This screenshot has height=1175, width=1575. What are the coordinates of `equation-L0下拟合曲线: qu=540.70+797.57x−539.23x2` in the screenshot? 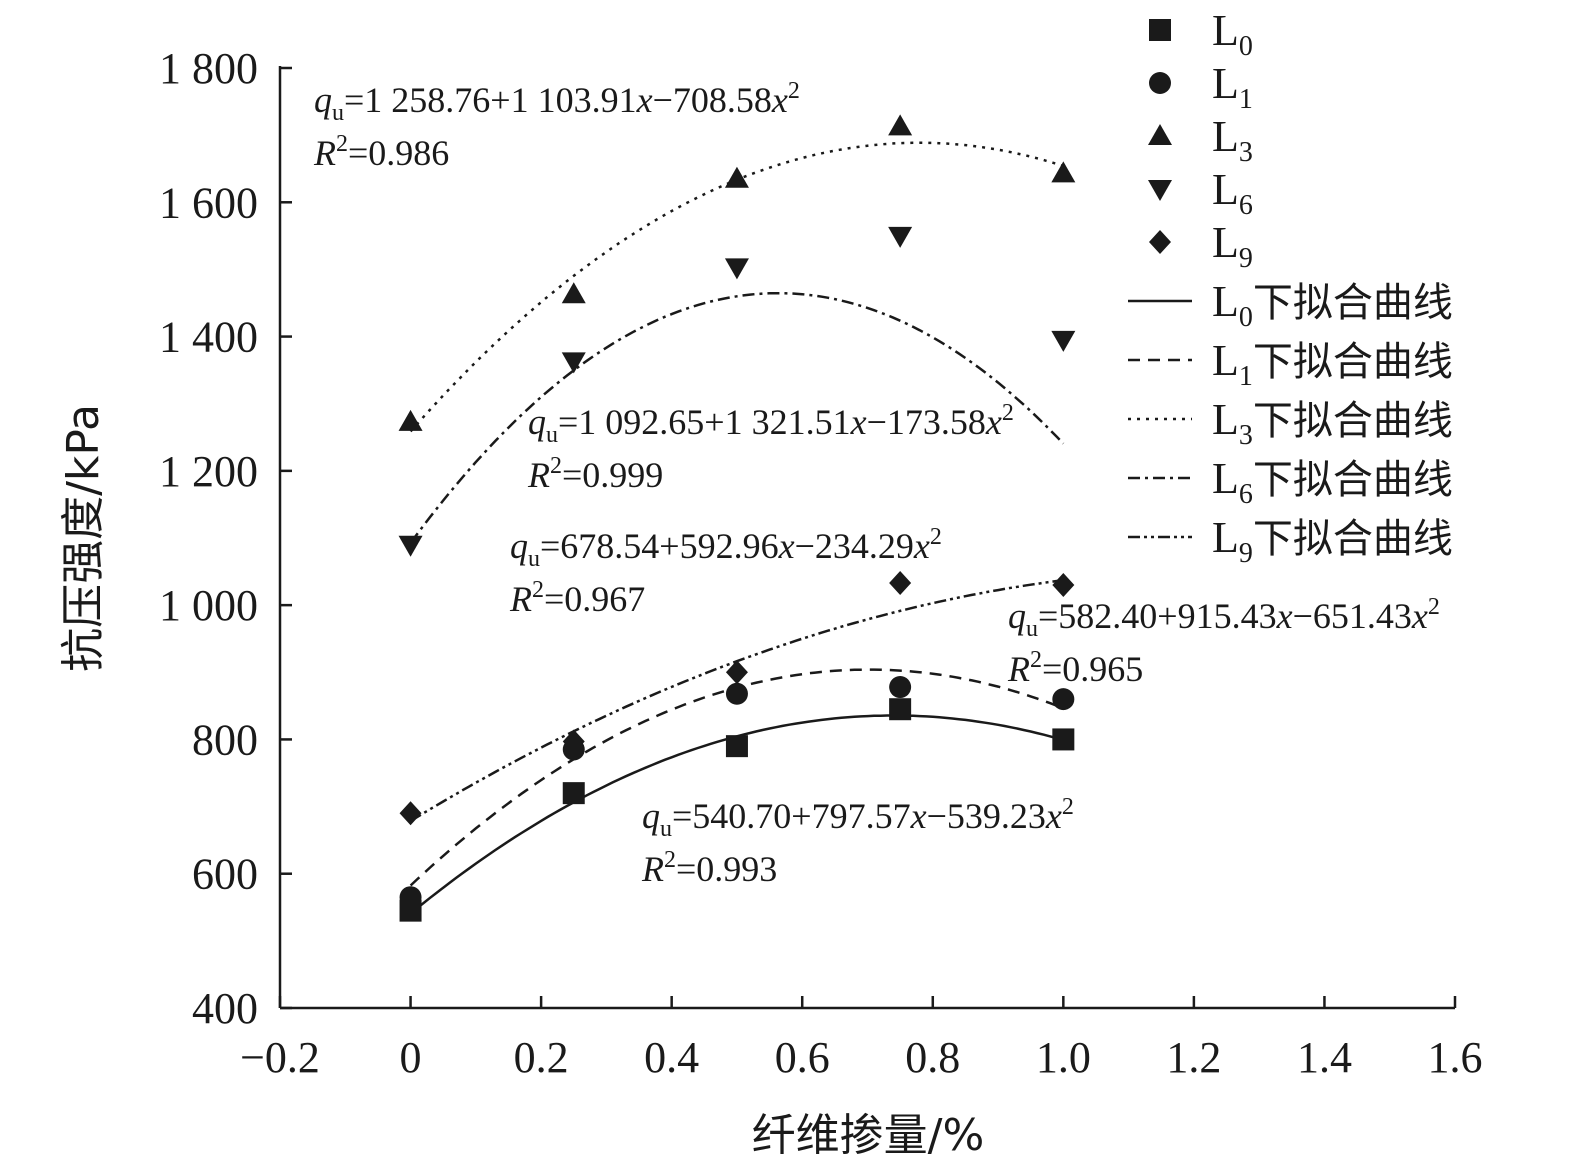 It's located at (858, 818).